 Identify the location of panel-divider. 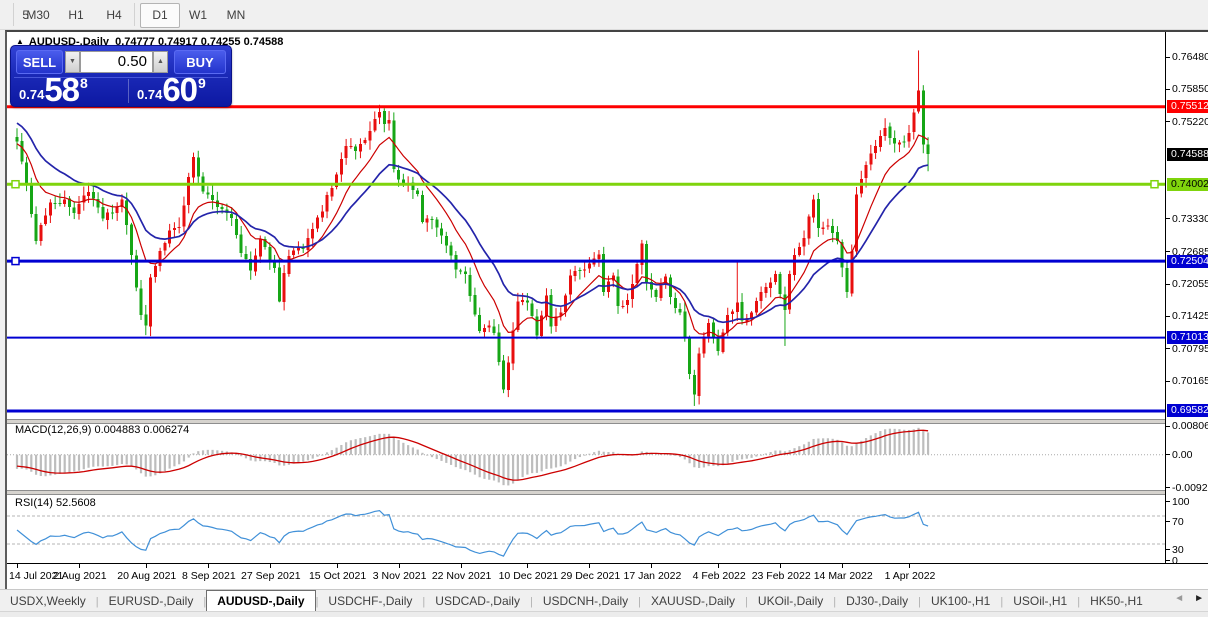
(121, 77).